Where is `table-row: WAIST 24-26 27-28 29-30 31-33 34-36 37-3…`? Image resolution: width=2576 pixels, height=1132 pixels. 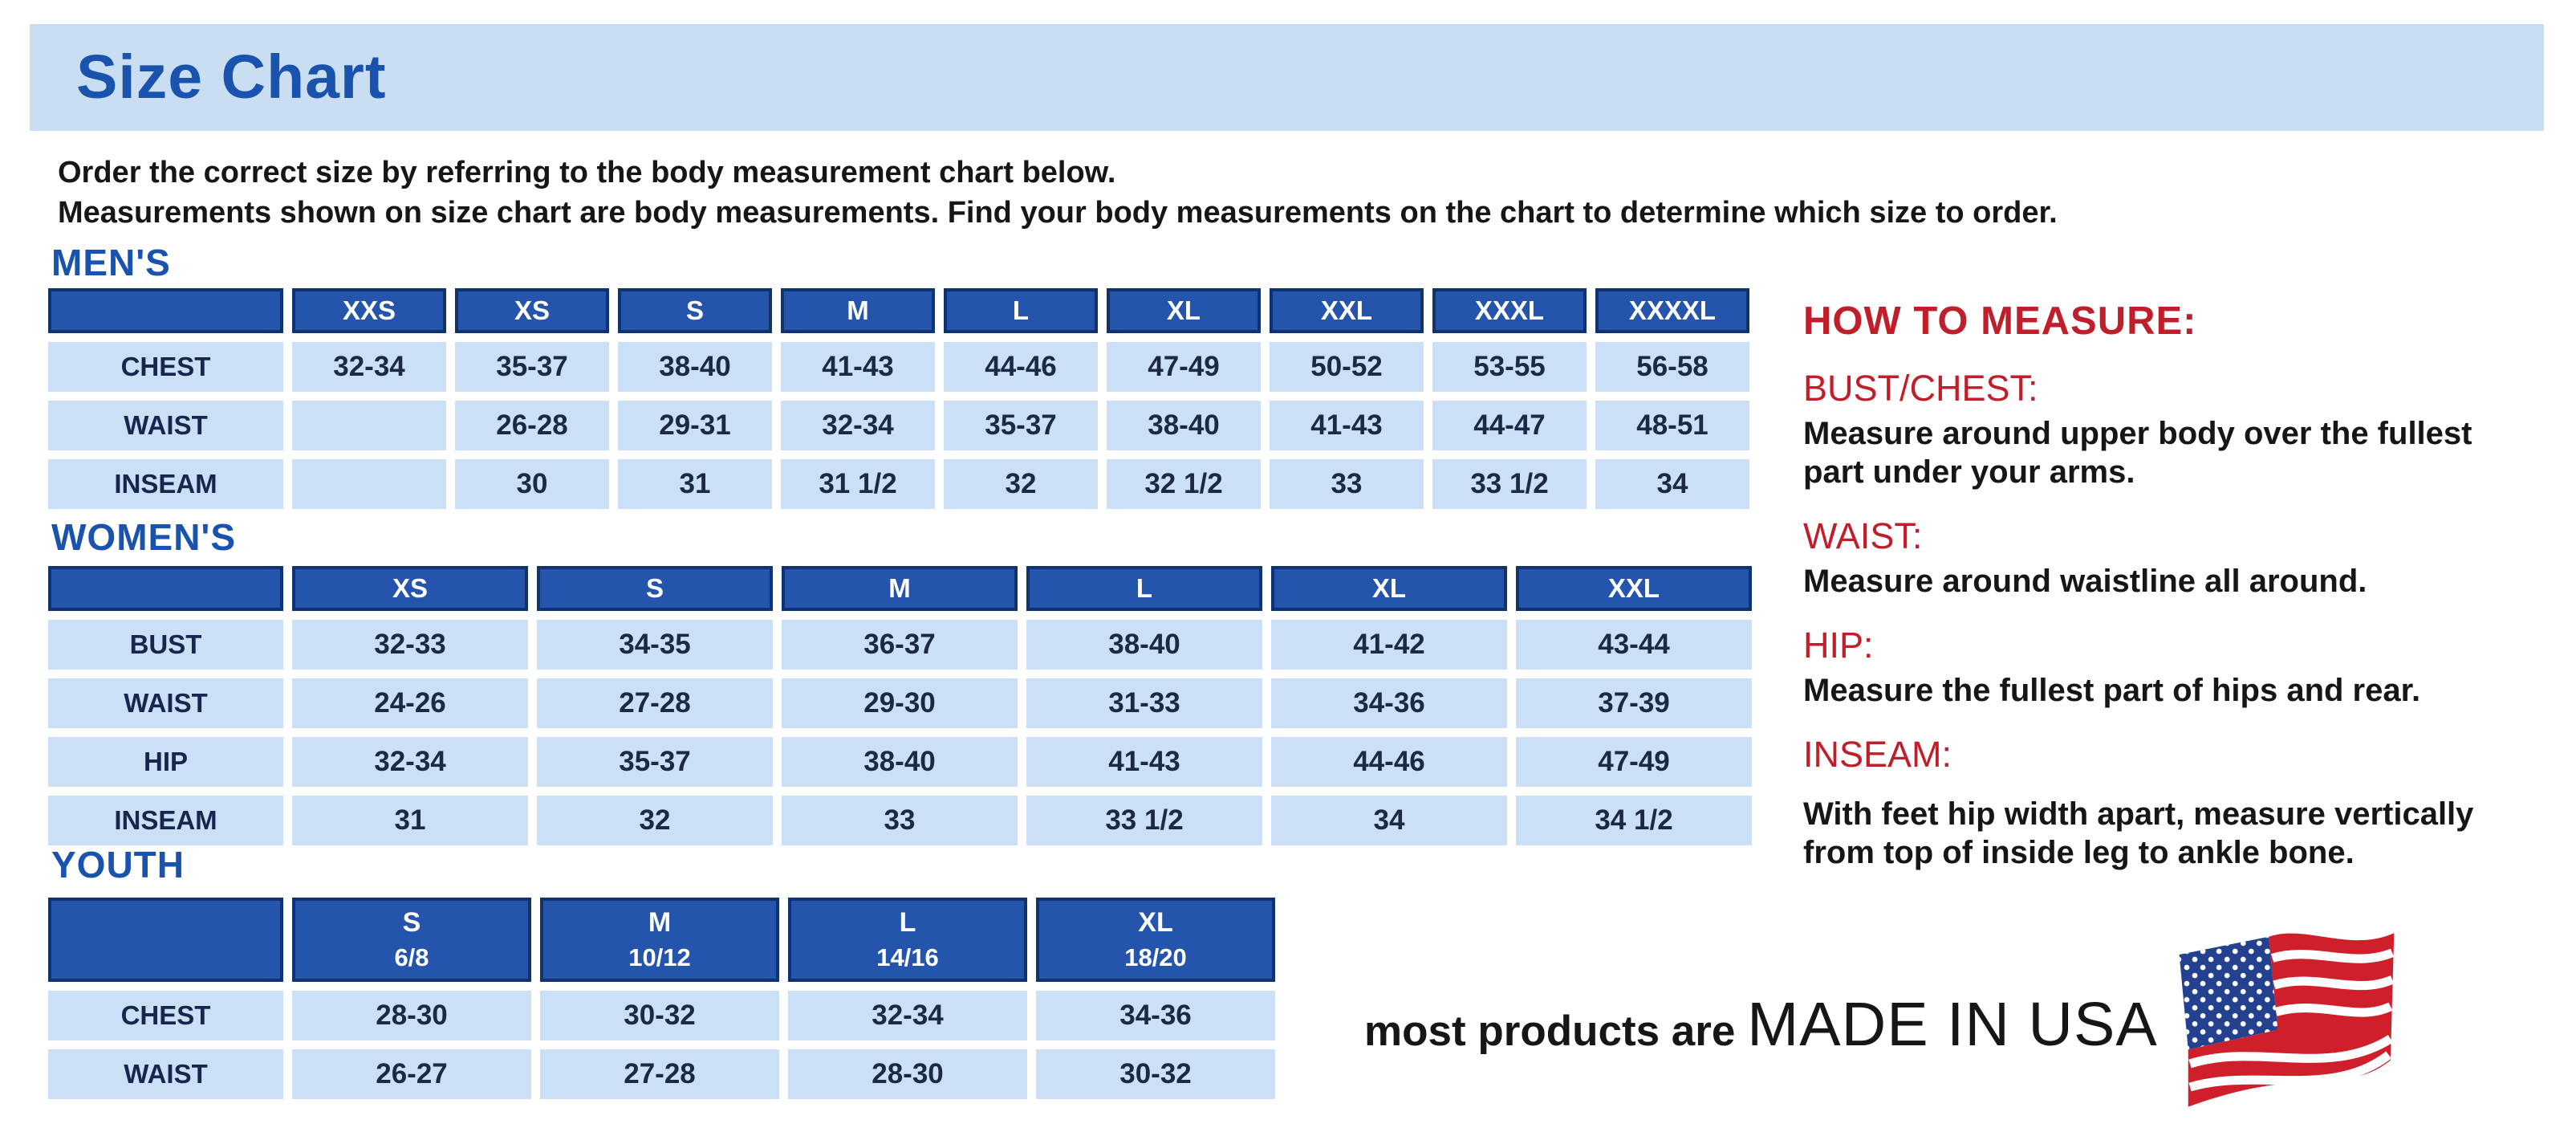 table-row: WAIST 24-26 27-28 29-30 31-33 34-36 37-3… is located at coordinates (900, 703).